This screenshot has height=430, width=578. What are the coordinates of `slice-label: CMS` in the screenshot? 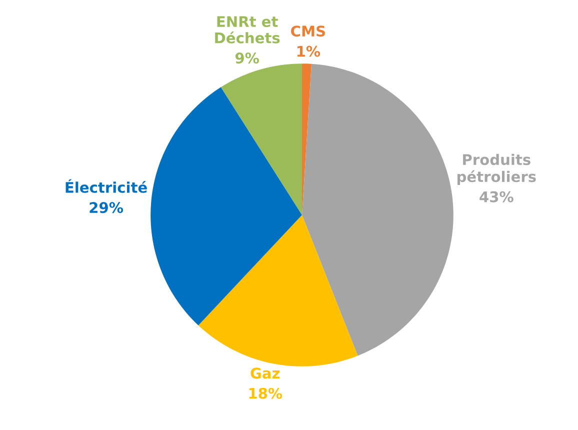 It's located at (308, 31).